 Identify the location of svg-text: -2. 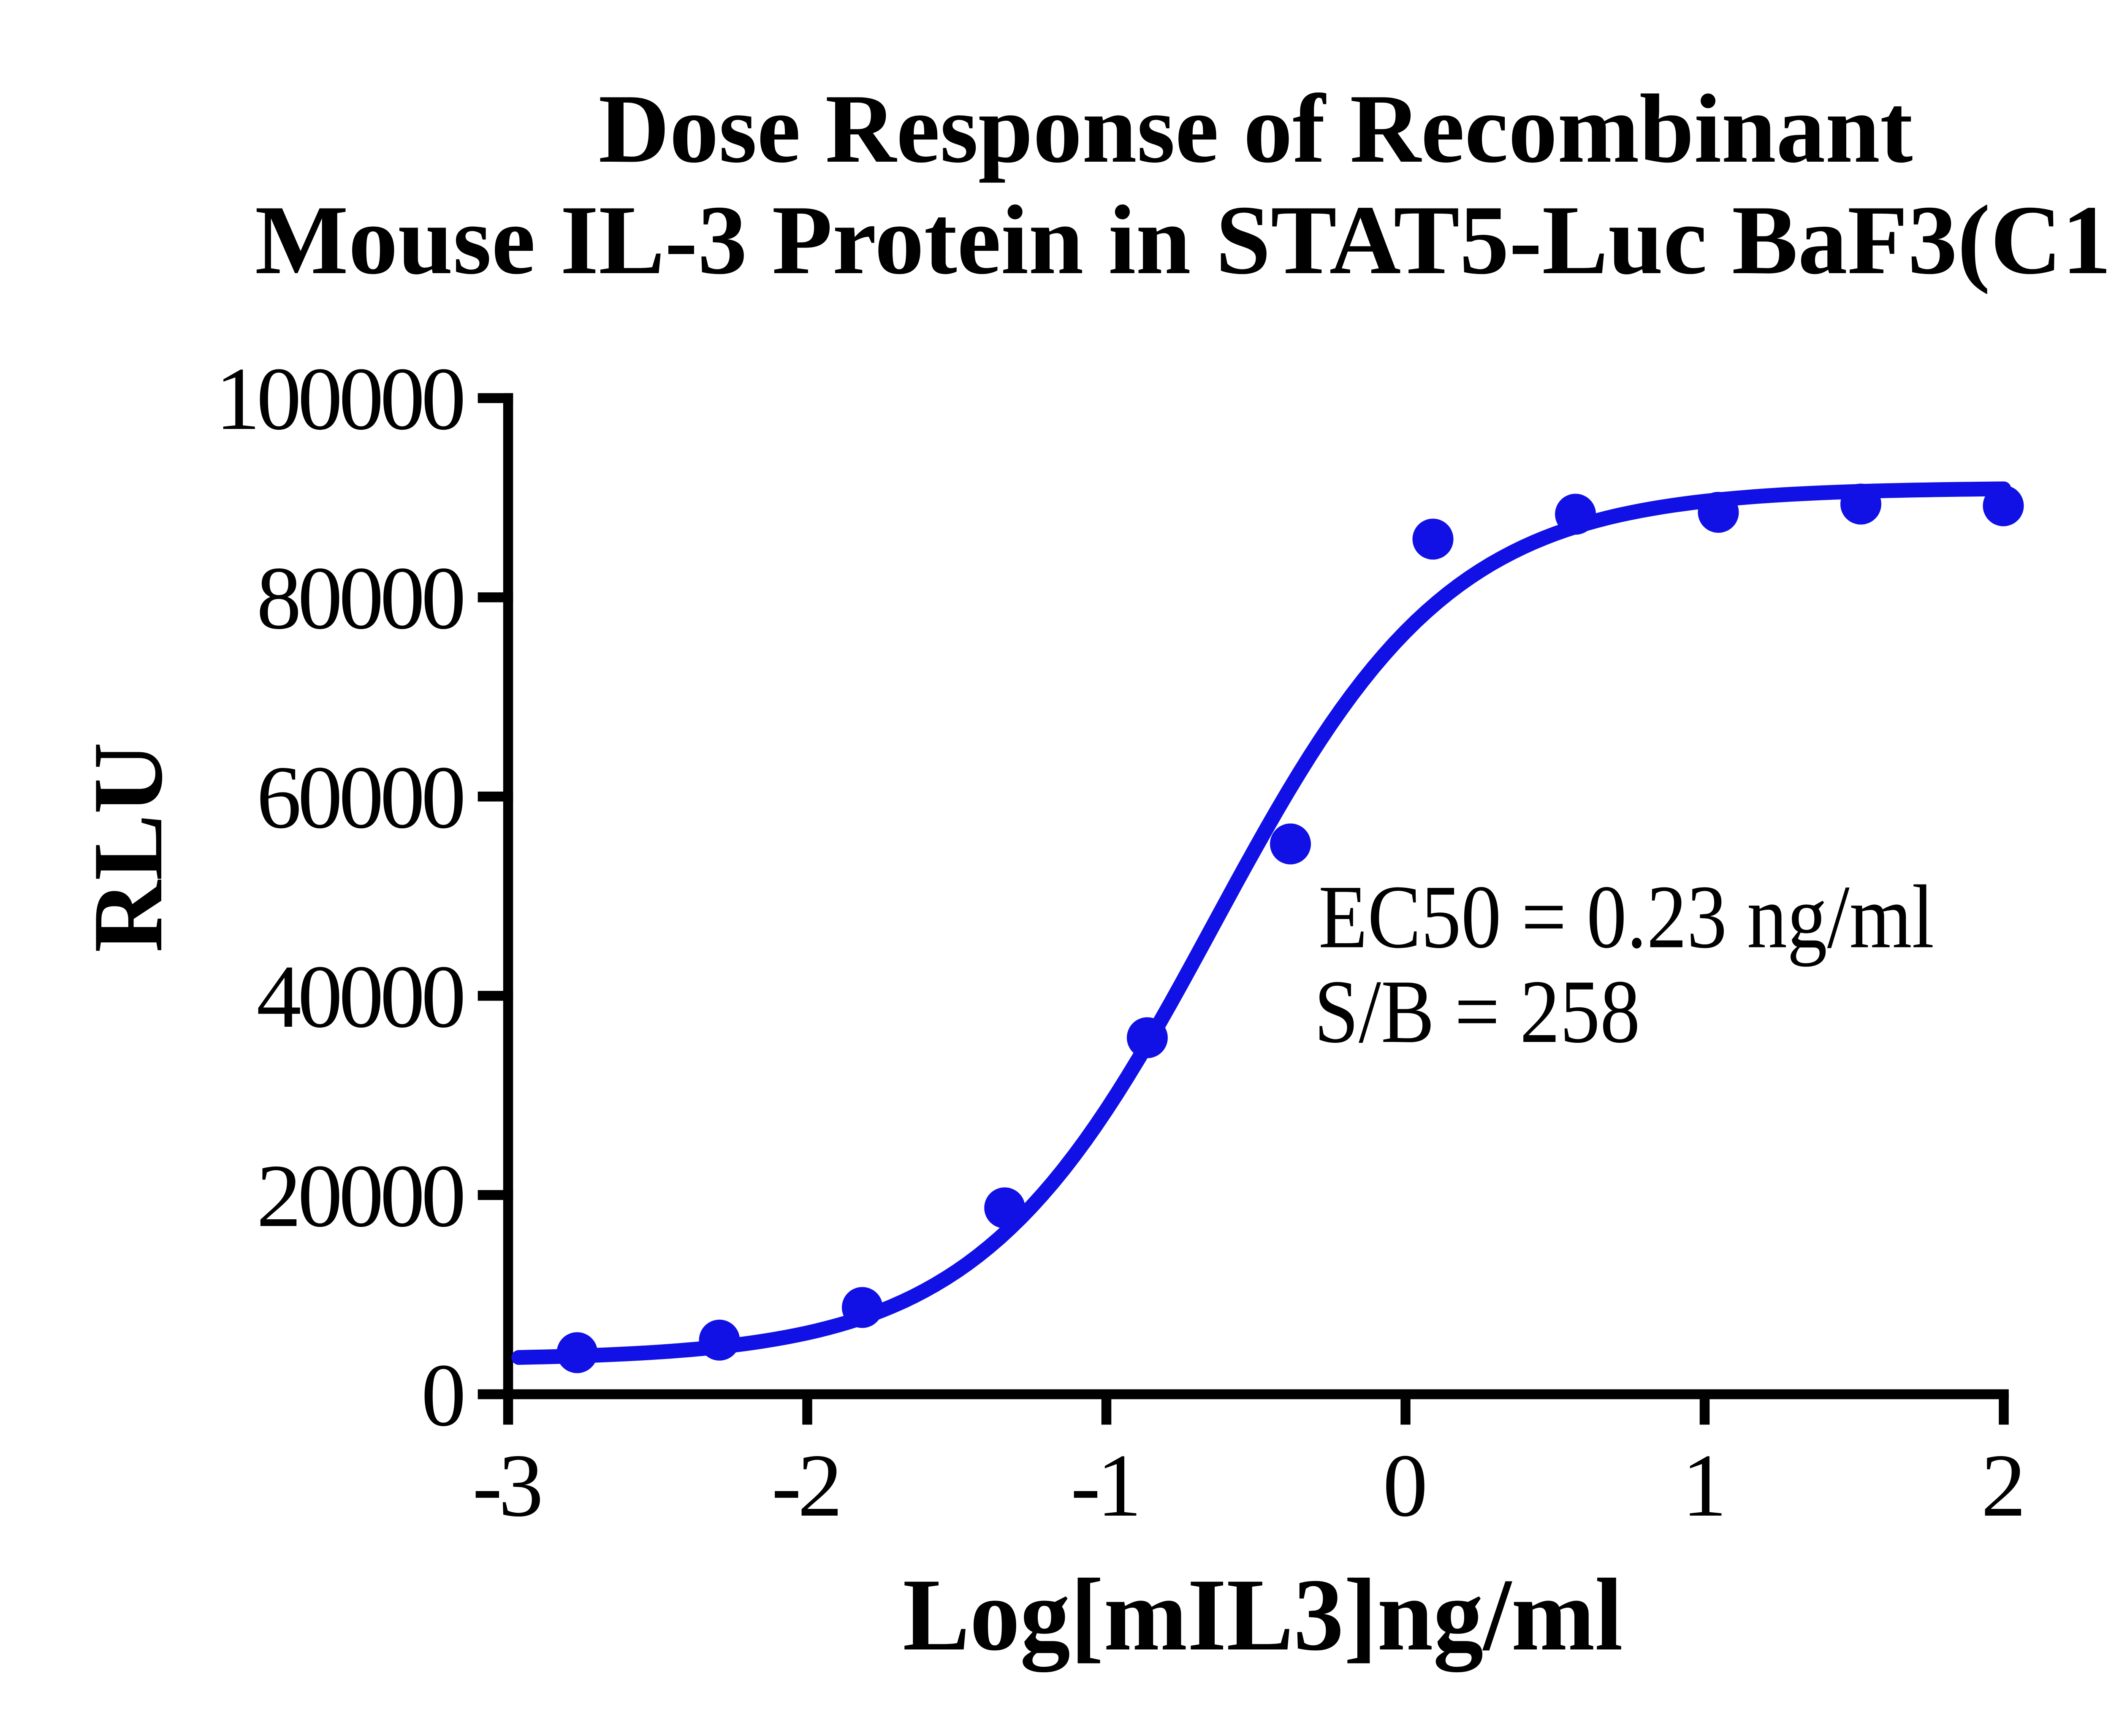
(805, 1485).